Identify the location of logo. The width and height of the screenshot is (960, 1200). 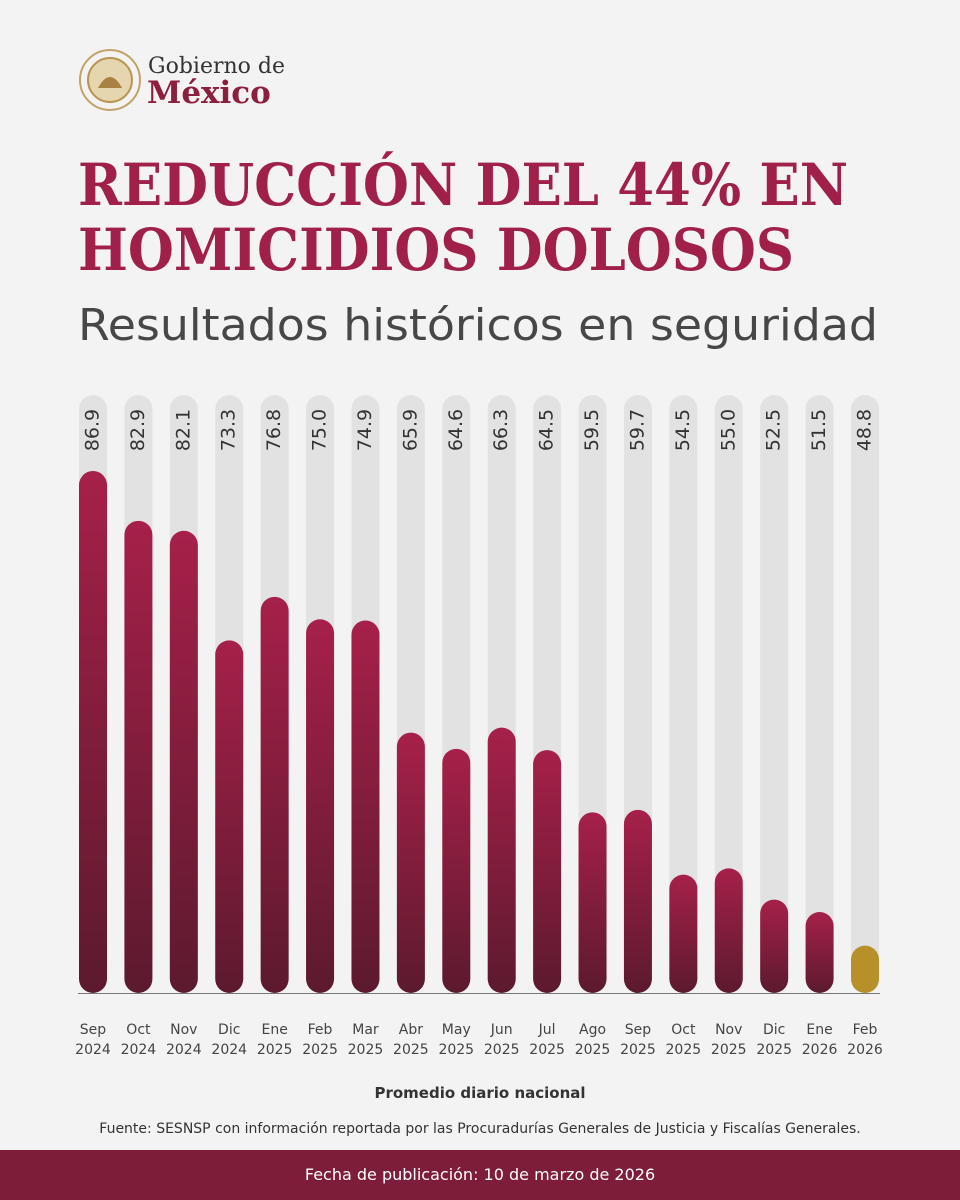
(110, 80).